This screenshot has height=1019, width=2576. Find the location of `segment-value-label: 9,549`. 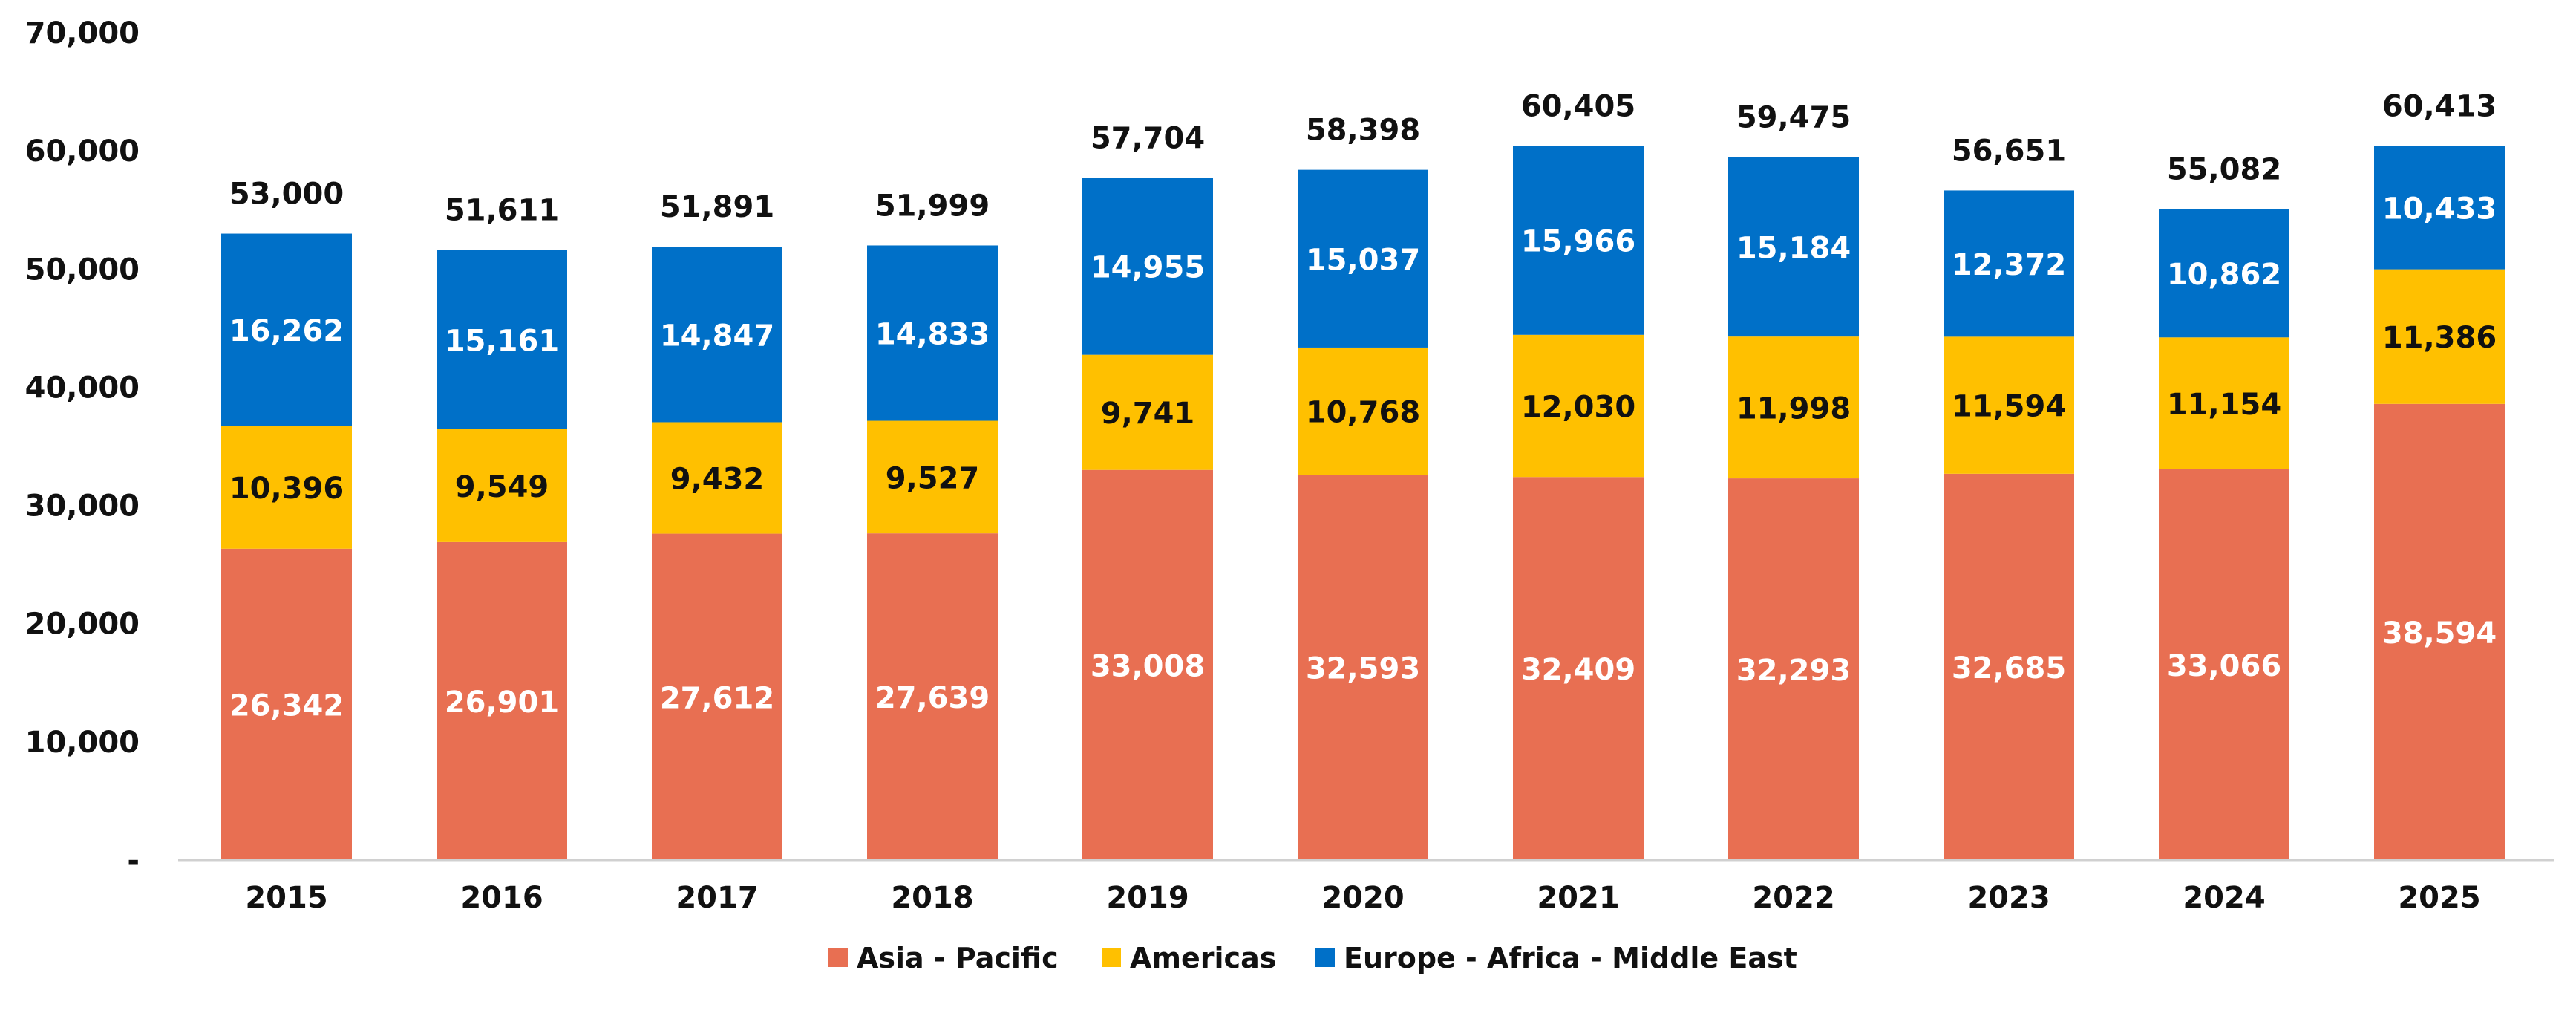

segment-value-label: 9,549 is located at coordinates (502, 487).